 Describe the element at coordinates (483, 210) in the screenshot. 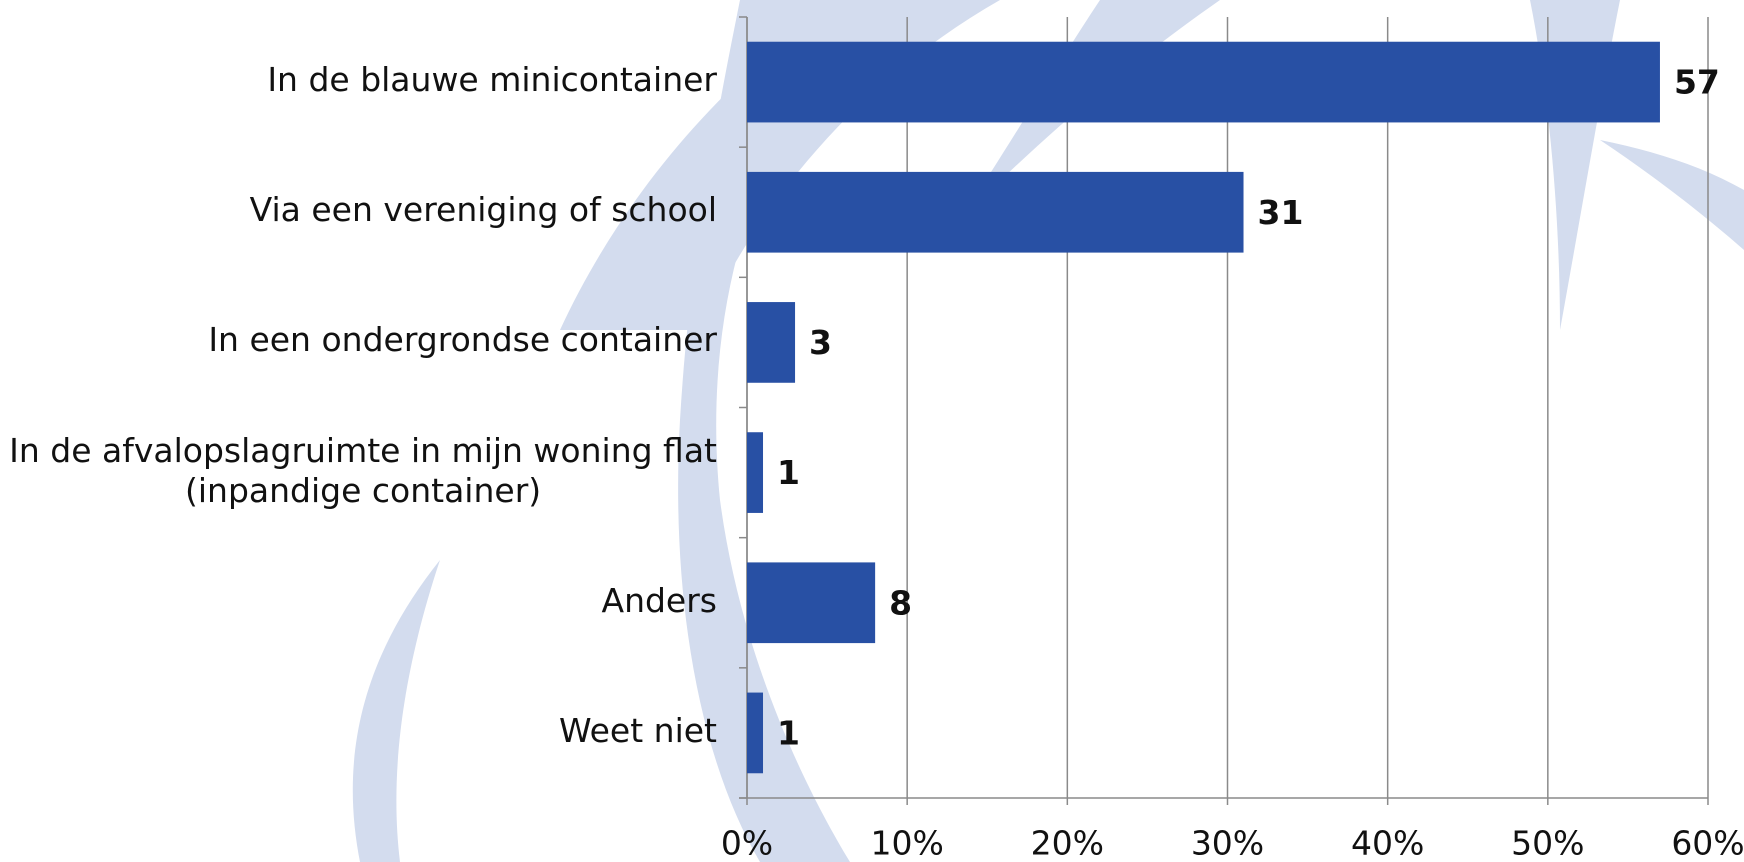

I see `y-tick-label: Via een vereniging of school` at that location.